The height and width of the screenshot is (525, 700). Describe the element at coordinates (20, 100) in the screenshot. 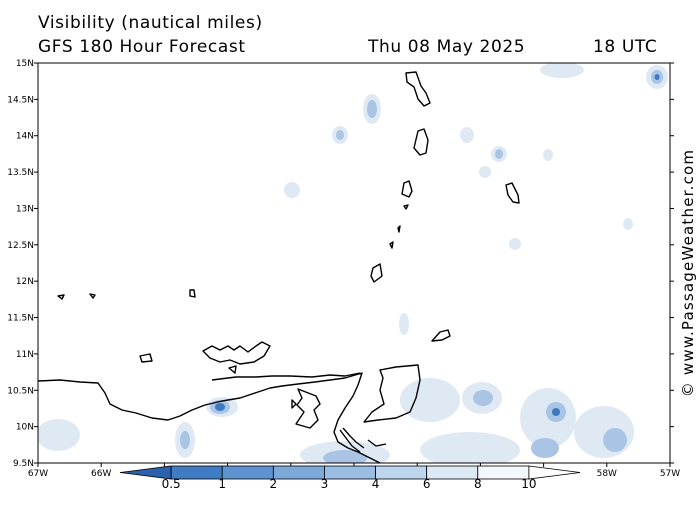

I see `lat-tick-label: 14.5N` at that location.